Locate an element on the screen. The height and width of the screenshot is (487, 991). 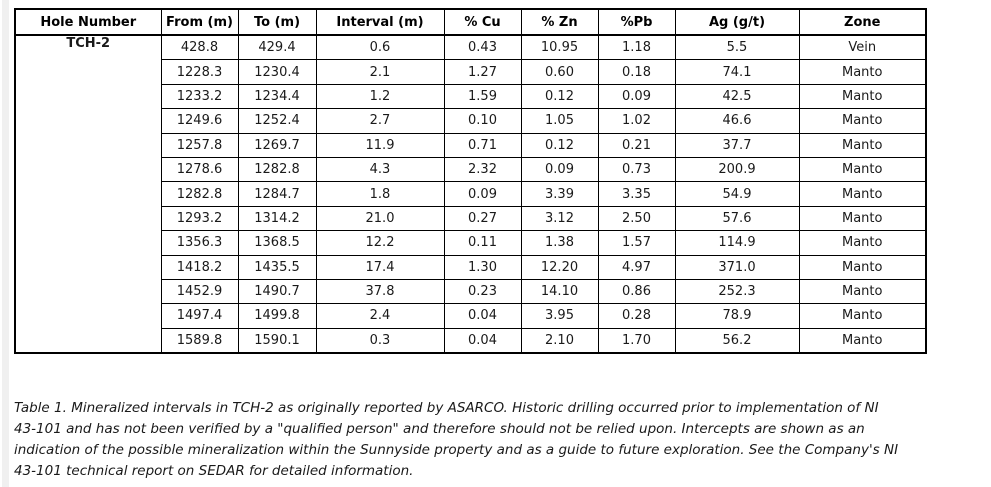
cell-pb: 0.21 is located at coordinates (636, 145).